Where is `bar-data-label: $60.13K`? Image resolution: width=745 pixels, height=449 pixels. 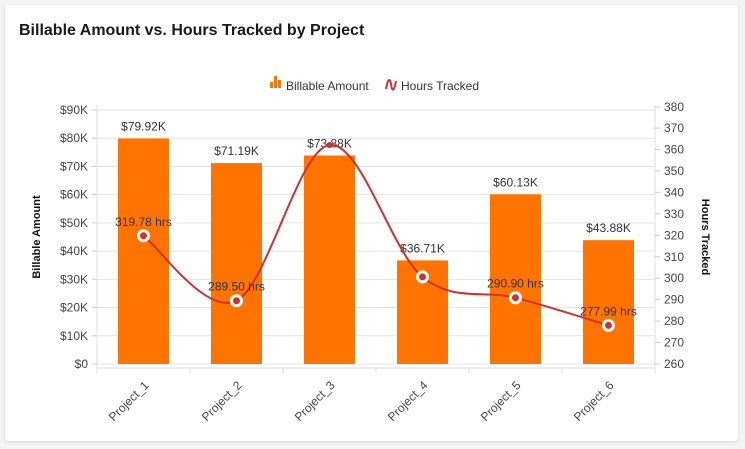 bar-data-label: $60.13K is located at coordinates (515, 182).